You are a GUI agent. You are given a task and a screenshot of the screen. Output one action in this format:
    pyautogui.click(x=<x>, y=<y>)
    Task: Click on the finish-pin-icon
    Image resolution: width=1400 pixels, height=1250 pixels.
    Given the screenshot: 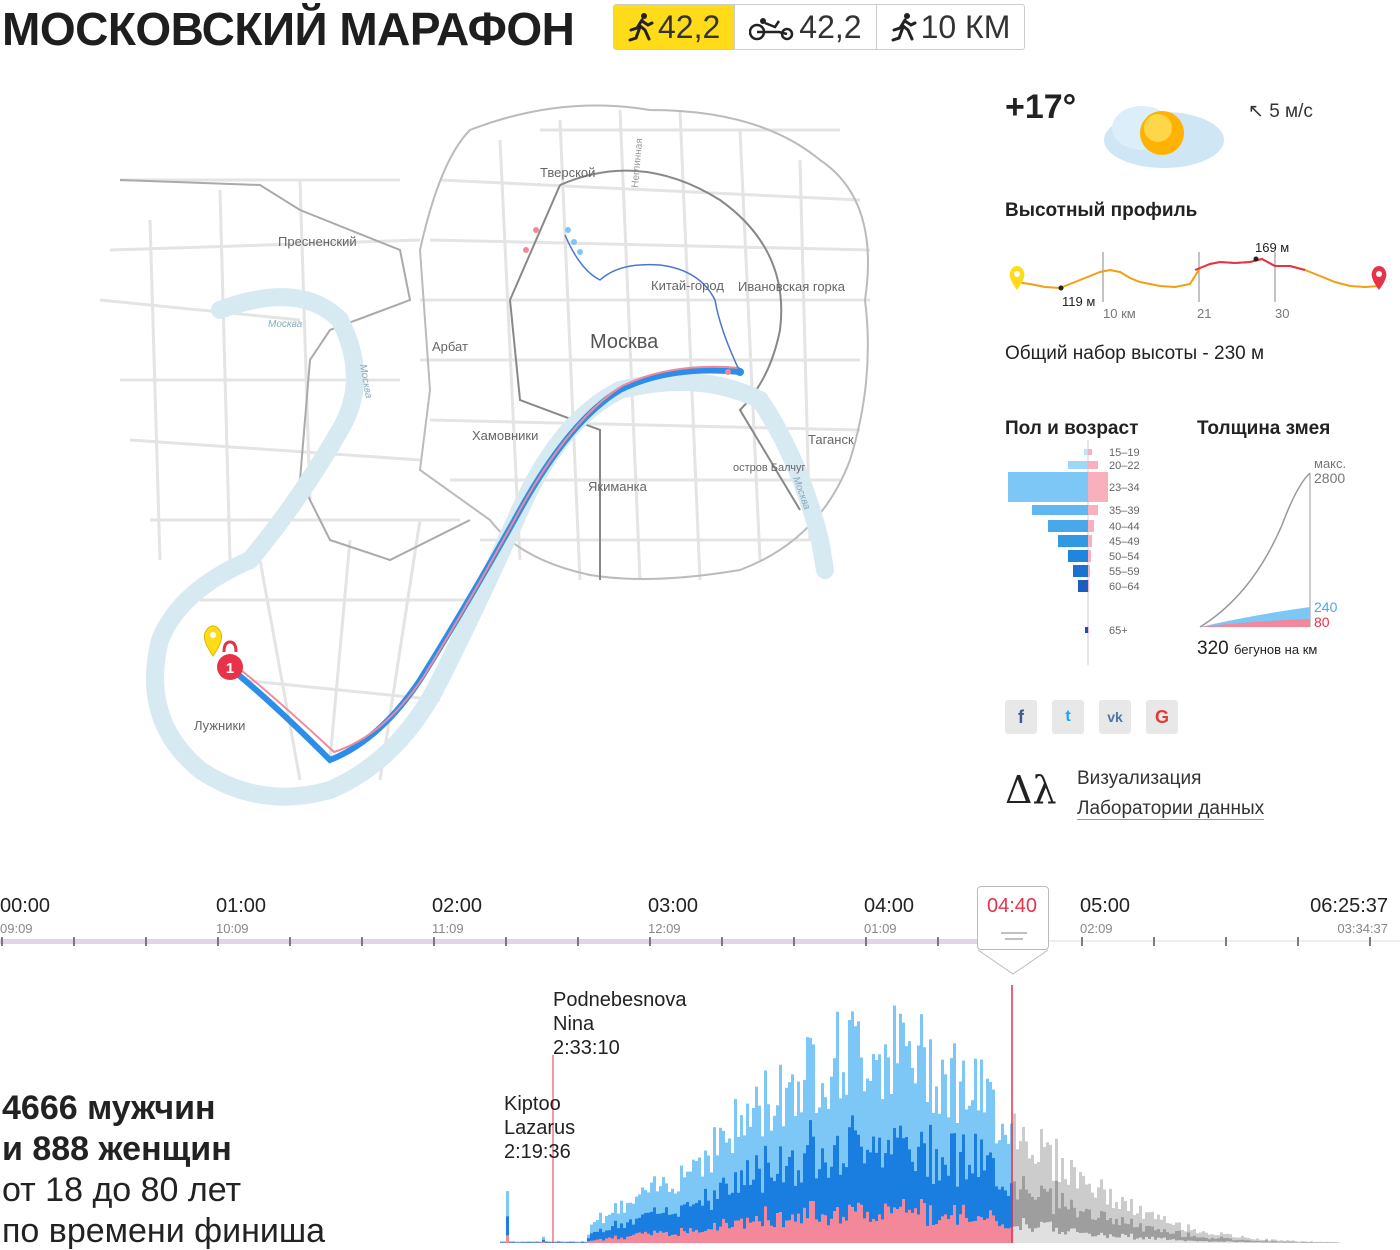 What is the action you would take?
    pyautogui.click(x=1379, y=278)
    